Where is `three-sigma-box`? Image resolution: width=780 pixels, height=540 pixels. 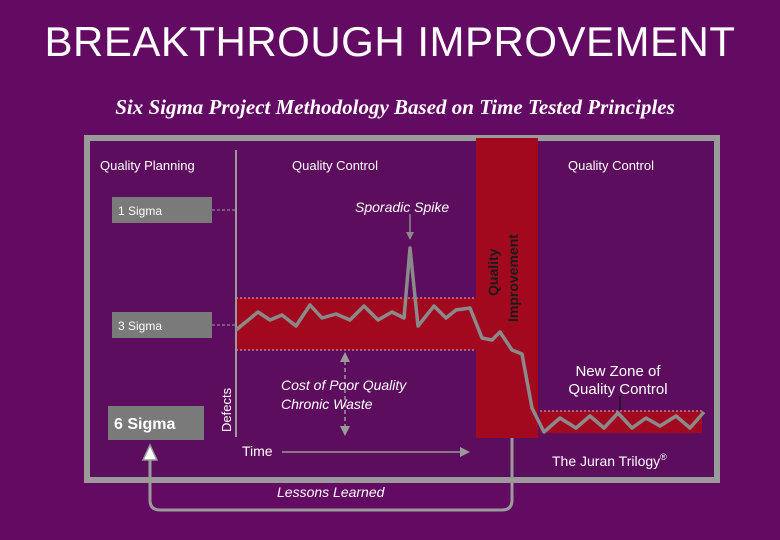 three-sigma-box is located at coordinates (162, 325).